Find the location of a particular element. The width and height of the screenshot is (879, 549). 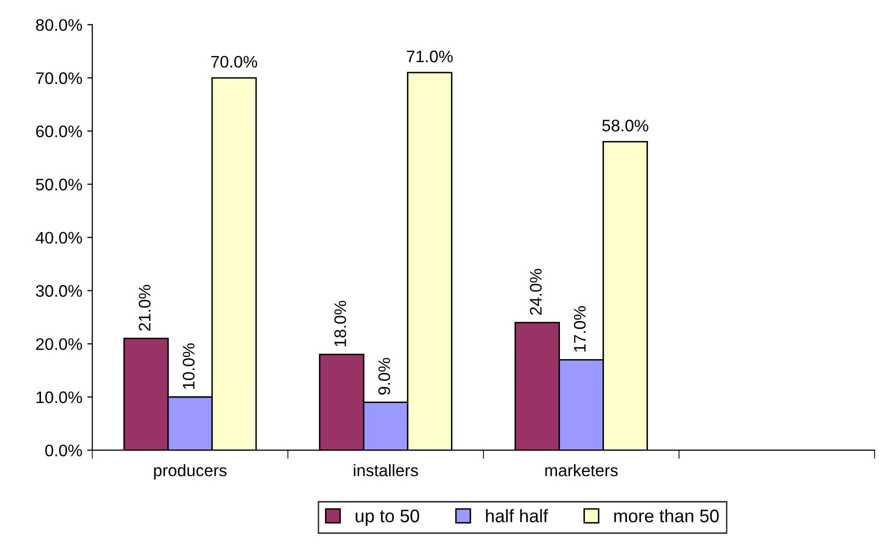

y-tick-label: 30.0% is located at coordinates (59, 291).